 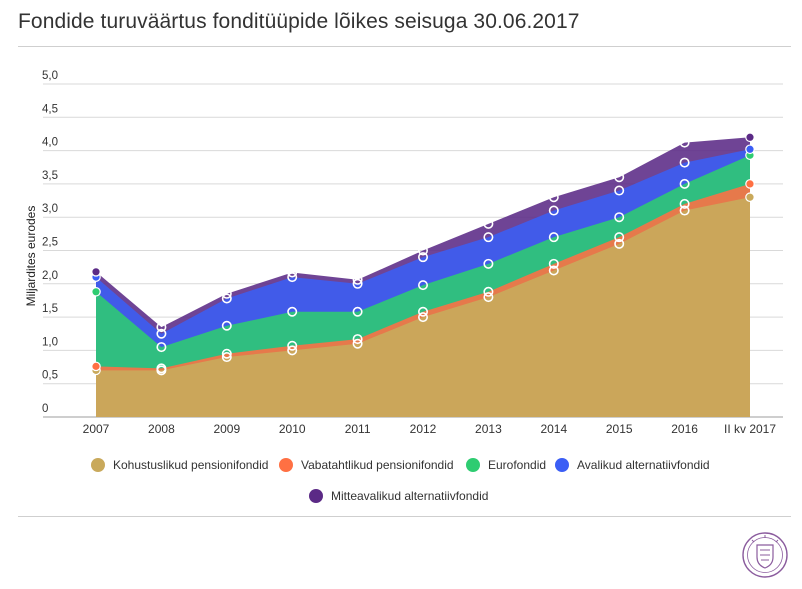 I want to click on legend-label: Eurofondid, so click(x=517, y=465).